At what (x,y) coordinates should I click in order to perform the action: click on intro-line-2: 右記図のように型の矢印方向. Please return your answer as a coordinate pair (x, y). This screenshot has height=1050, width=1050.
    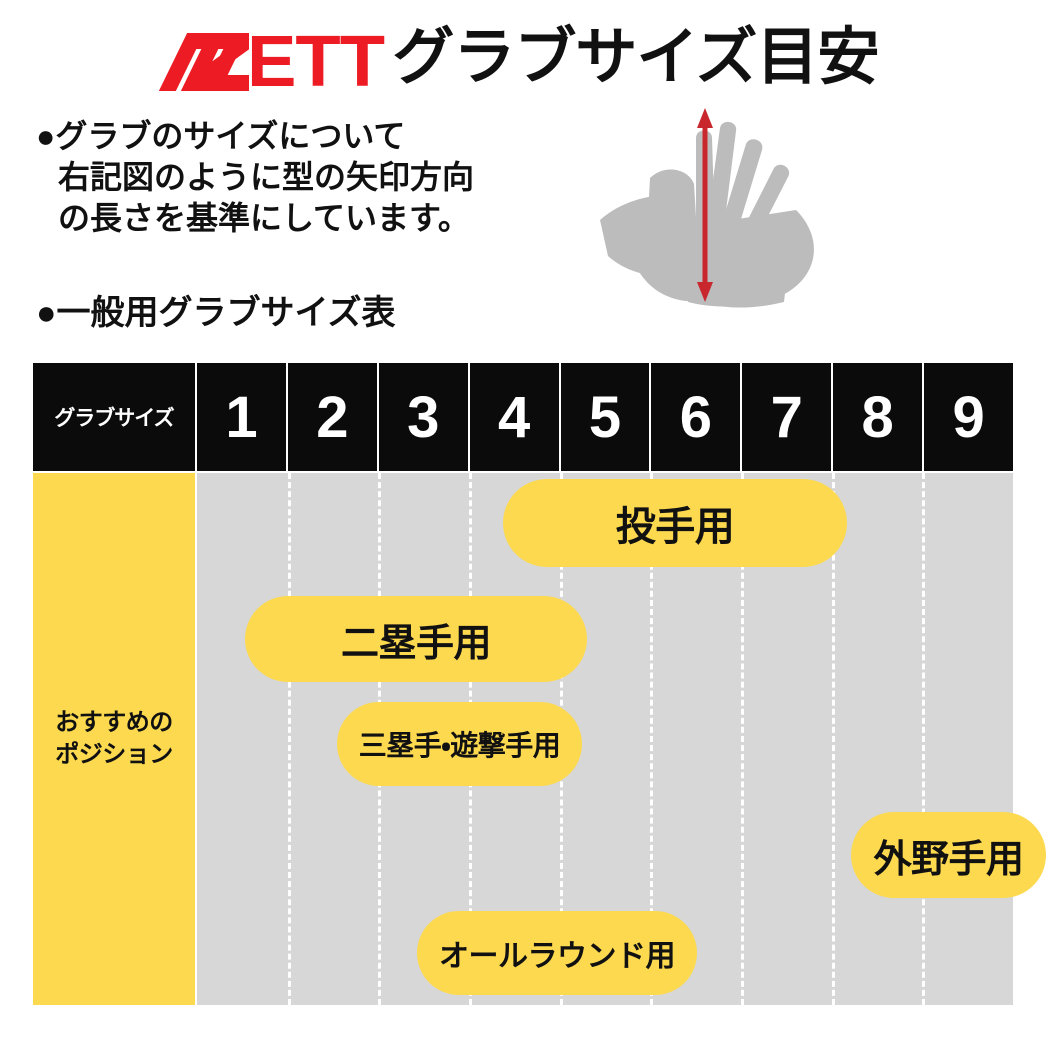
    Looking at the image, I should click on (266, 176).